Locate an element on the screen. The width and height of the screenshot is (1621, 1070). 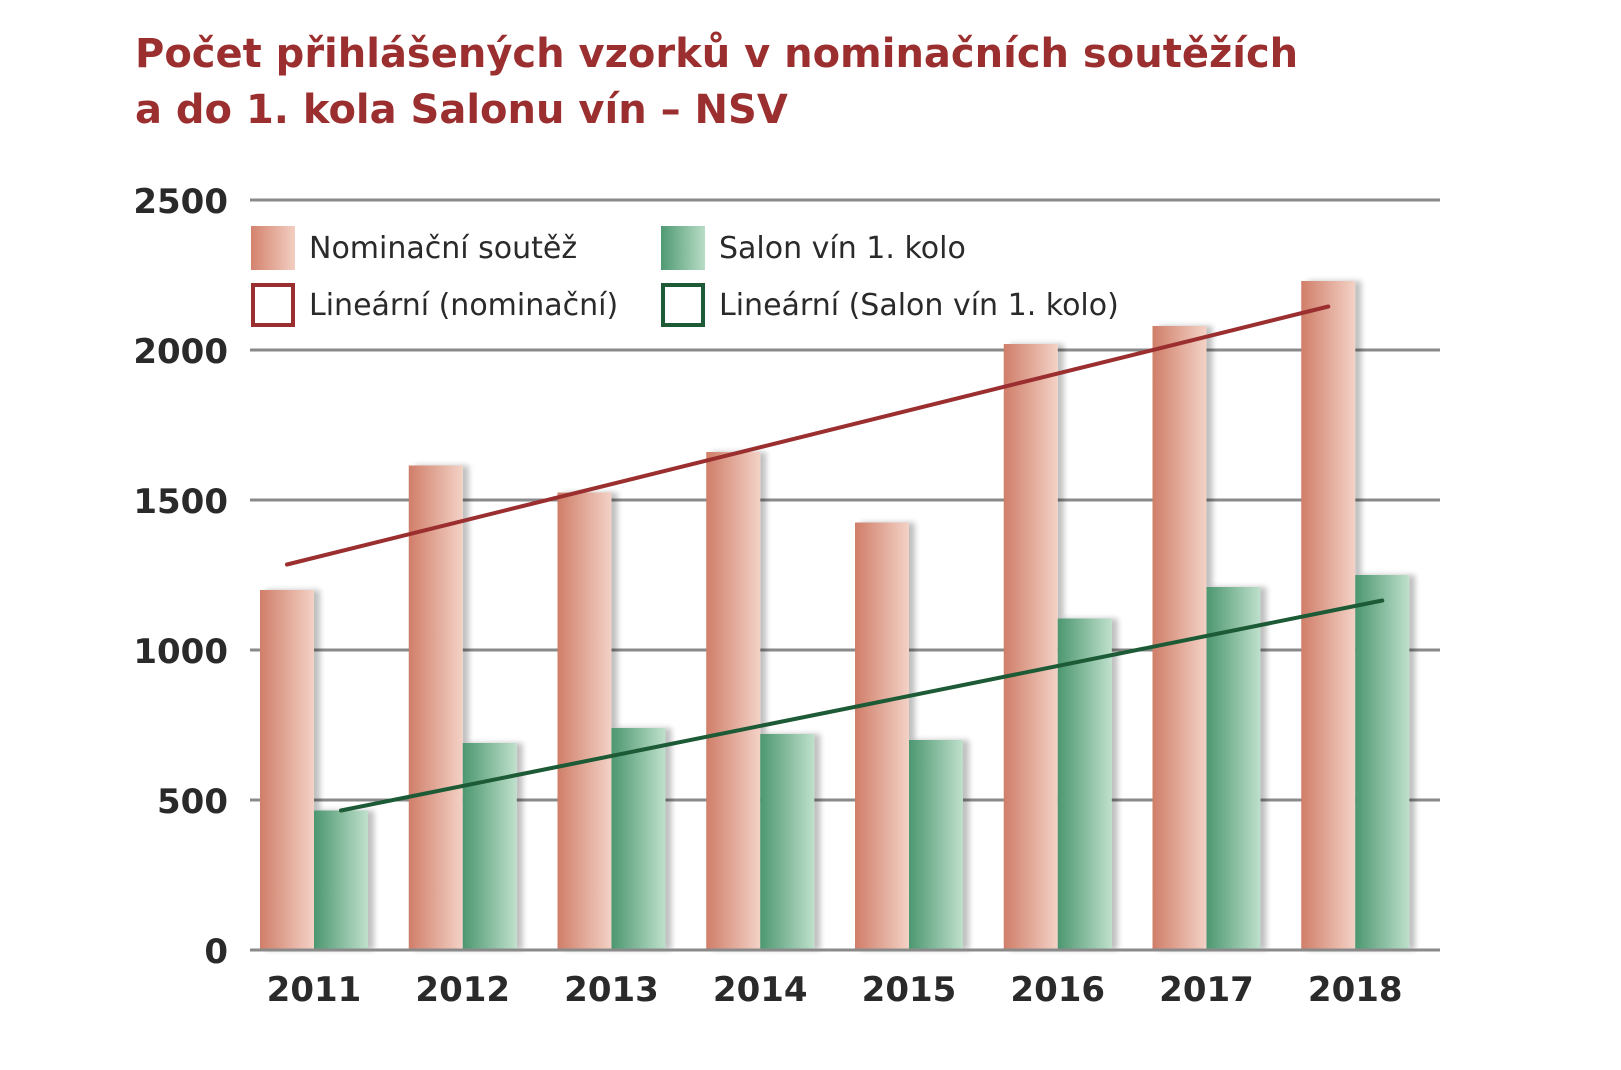
legend-swatch-salon is located at coordinates (683, 248).